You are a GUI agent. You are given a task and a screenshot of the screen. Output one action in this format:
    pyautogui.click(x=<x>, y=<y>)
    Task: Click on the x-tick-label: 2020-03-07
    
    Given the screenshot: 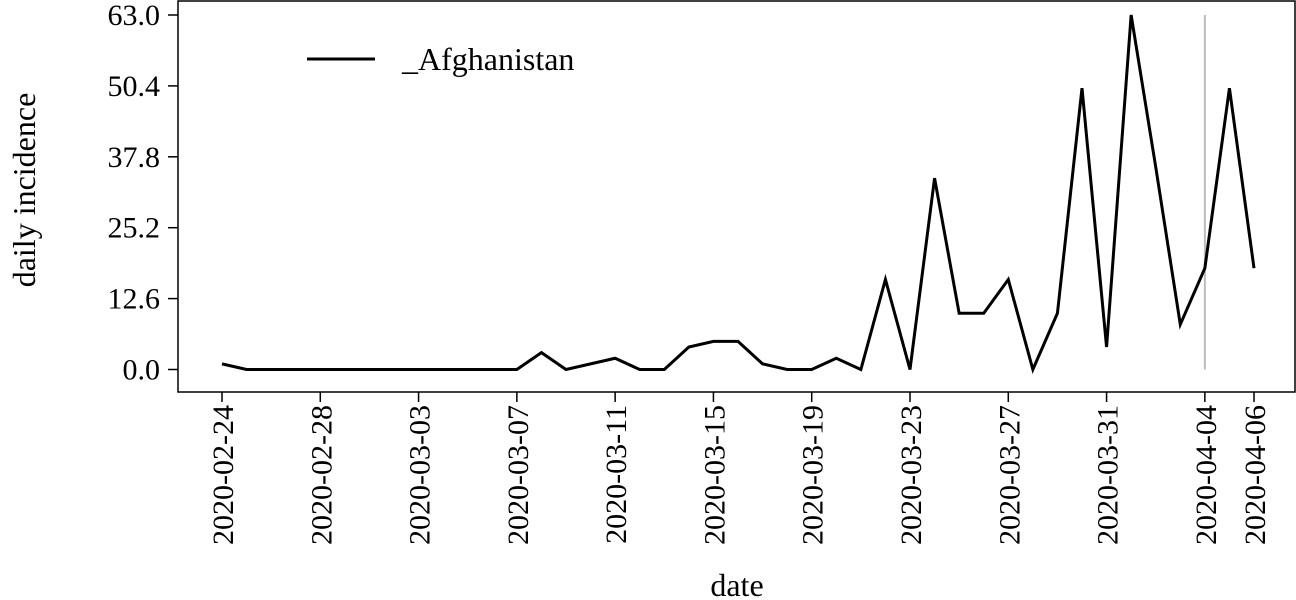 What is the action you would take?
    pyautogui.click(x=518, y=475)
    